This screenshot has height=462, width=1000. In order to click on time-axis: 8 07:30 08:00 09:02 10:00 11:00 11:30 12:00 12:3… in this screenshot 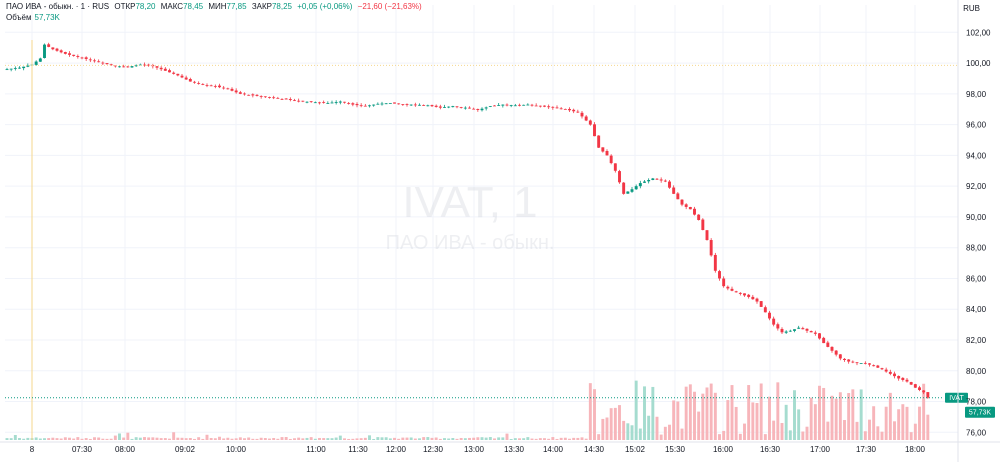, I will do `click(500, 447)`.